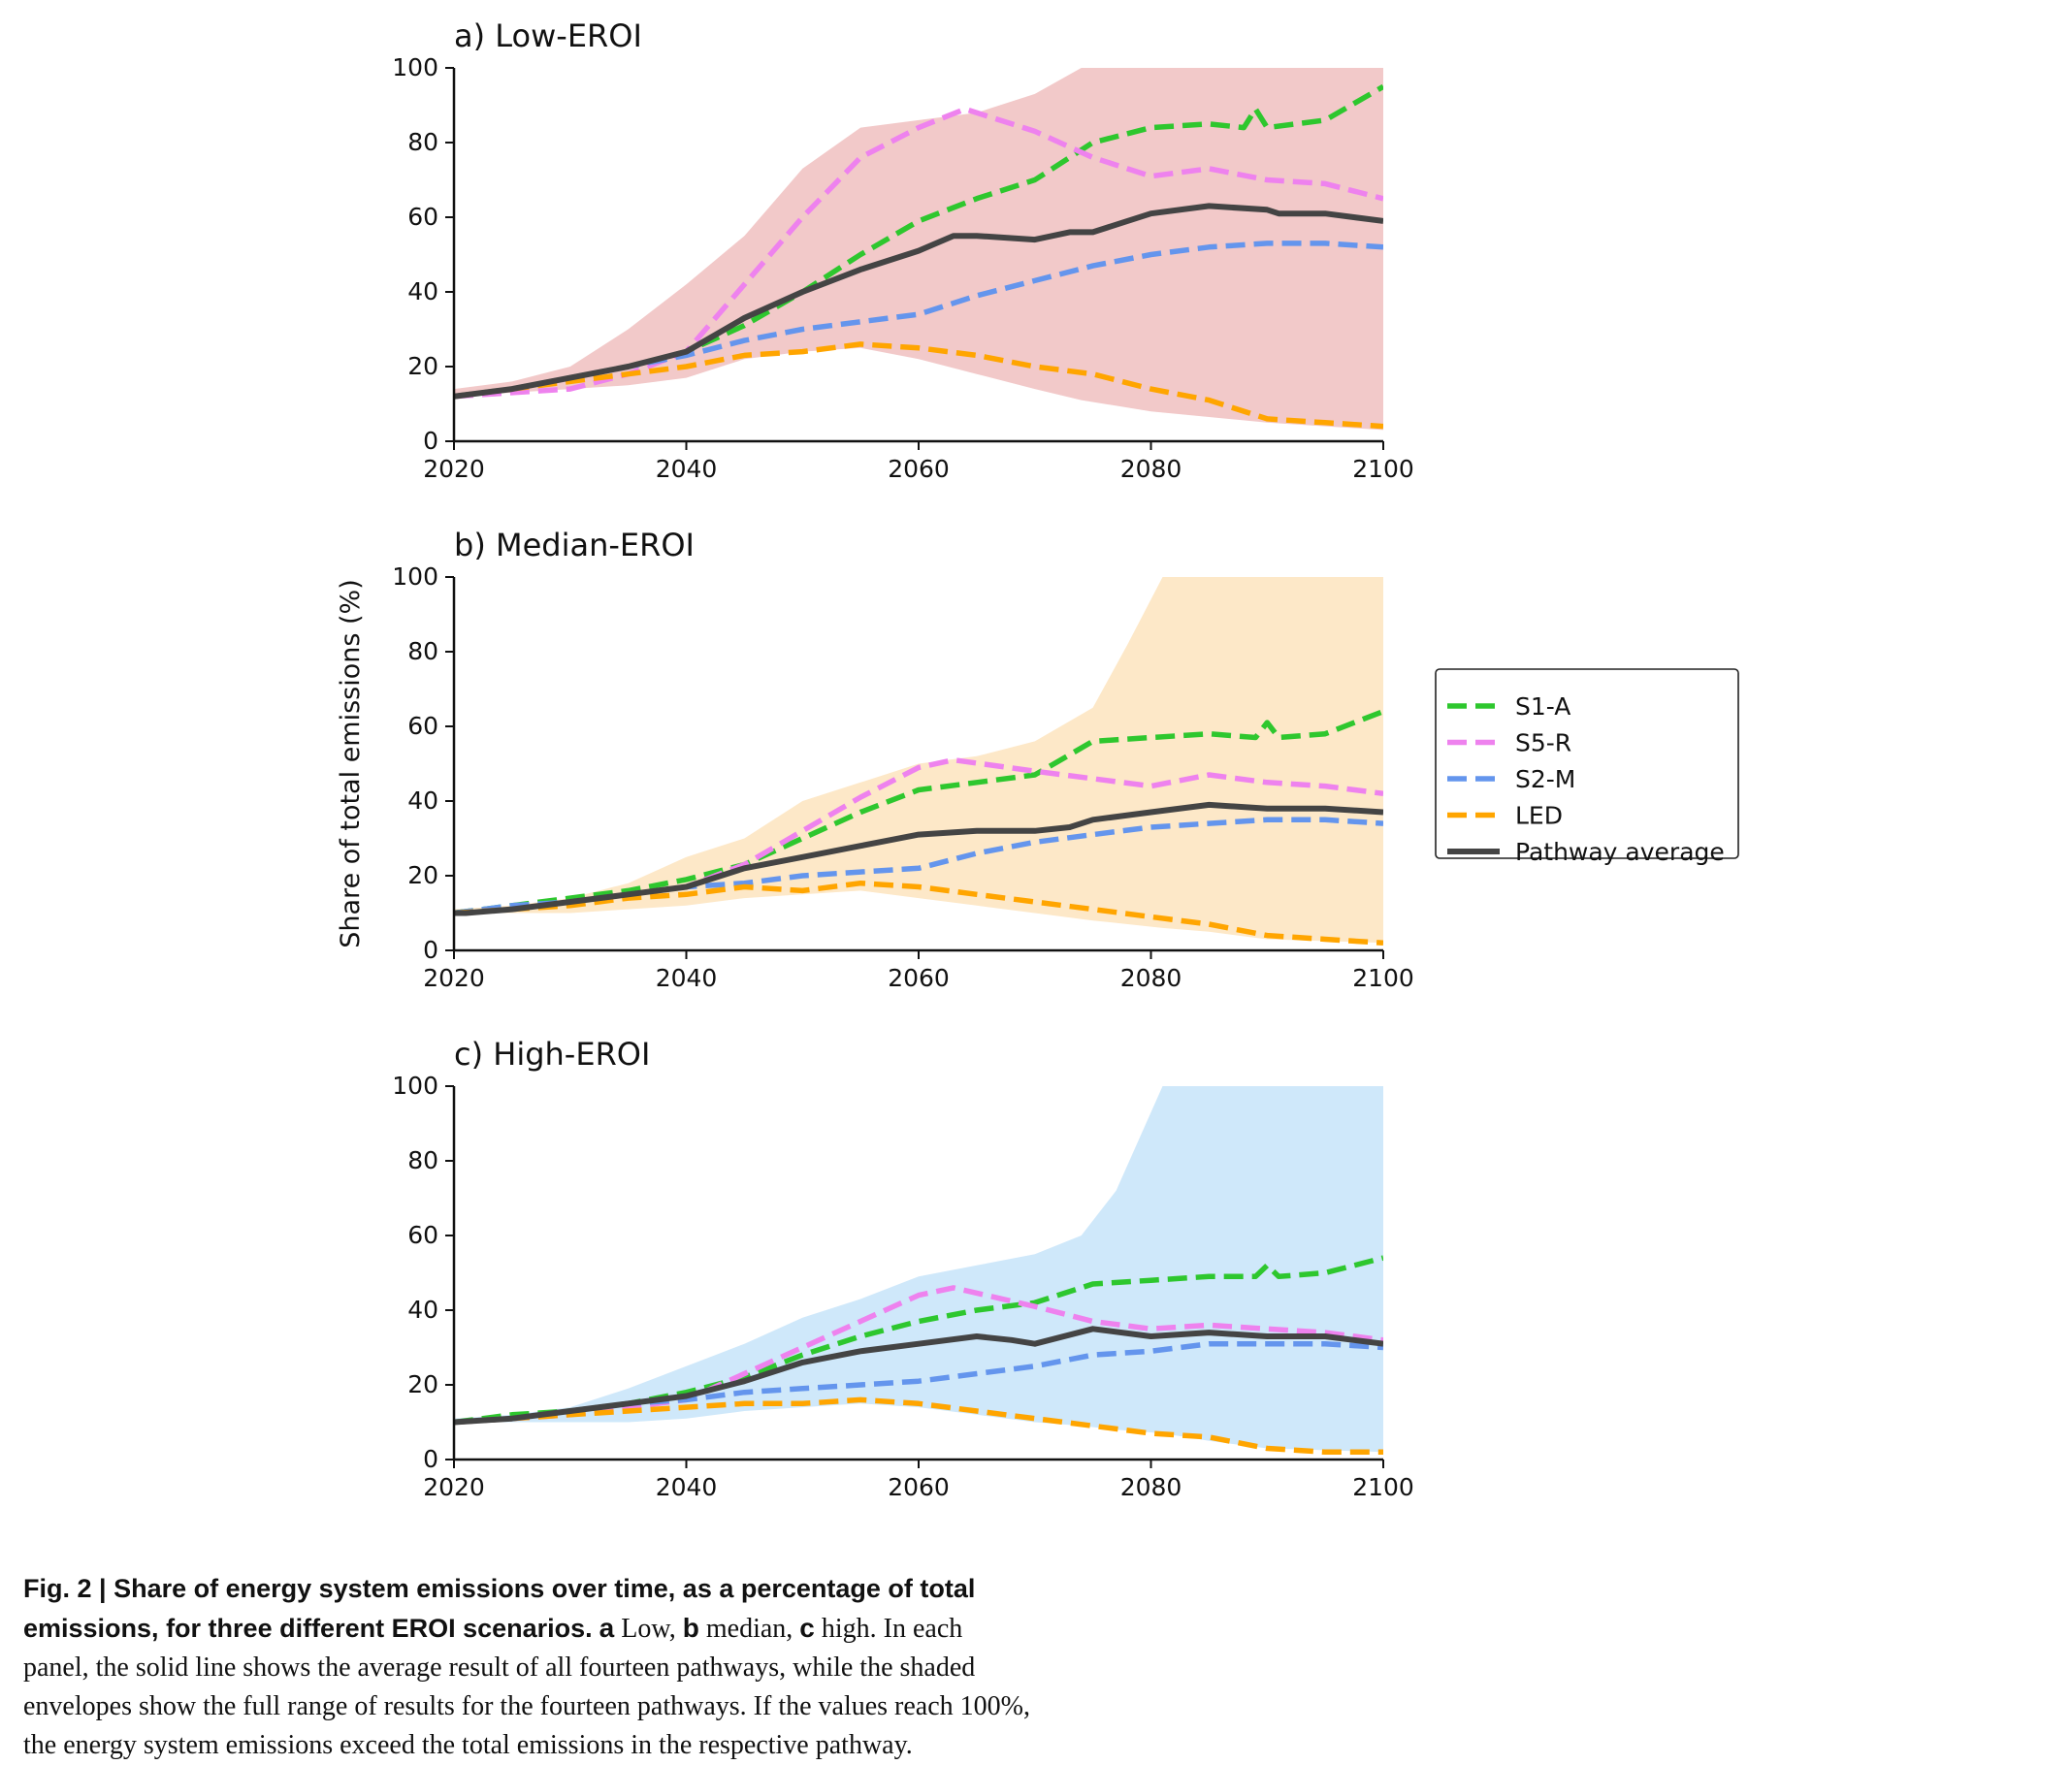 The height and width of the screenshot is (1765, 2072). I want to click on panel-1-y-tick-label: 40, so click(422, 291).